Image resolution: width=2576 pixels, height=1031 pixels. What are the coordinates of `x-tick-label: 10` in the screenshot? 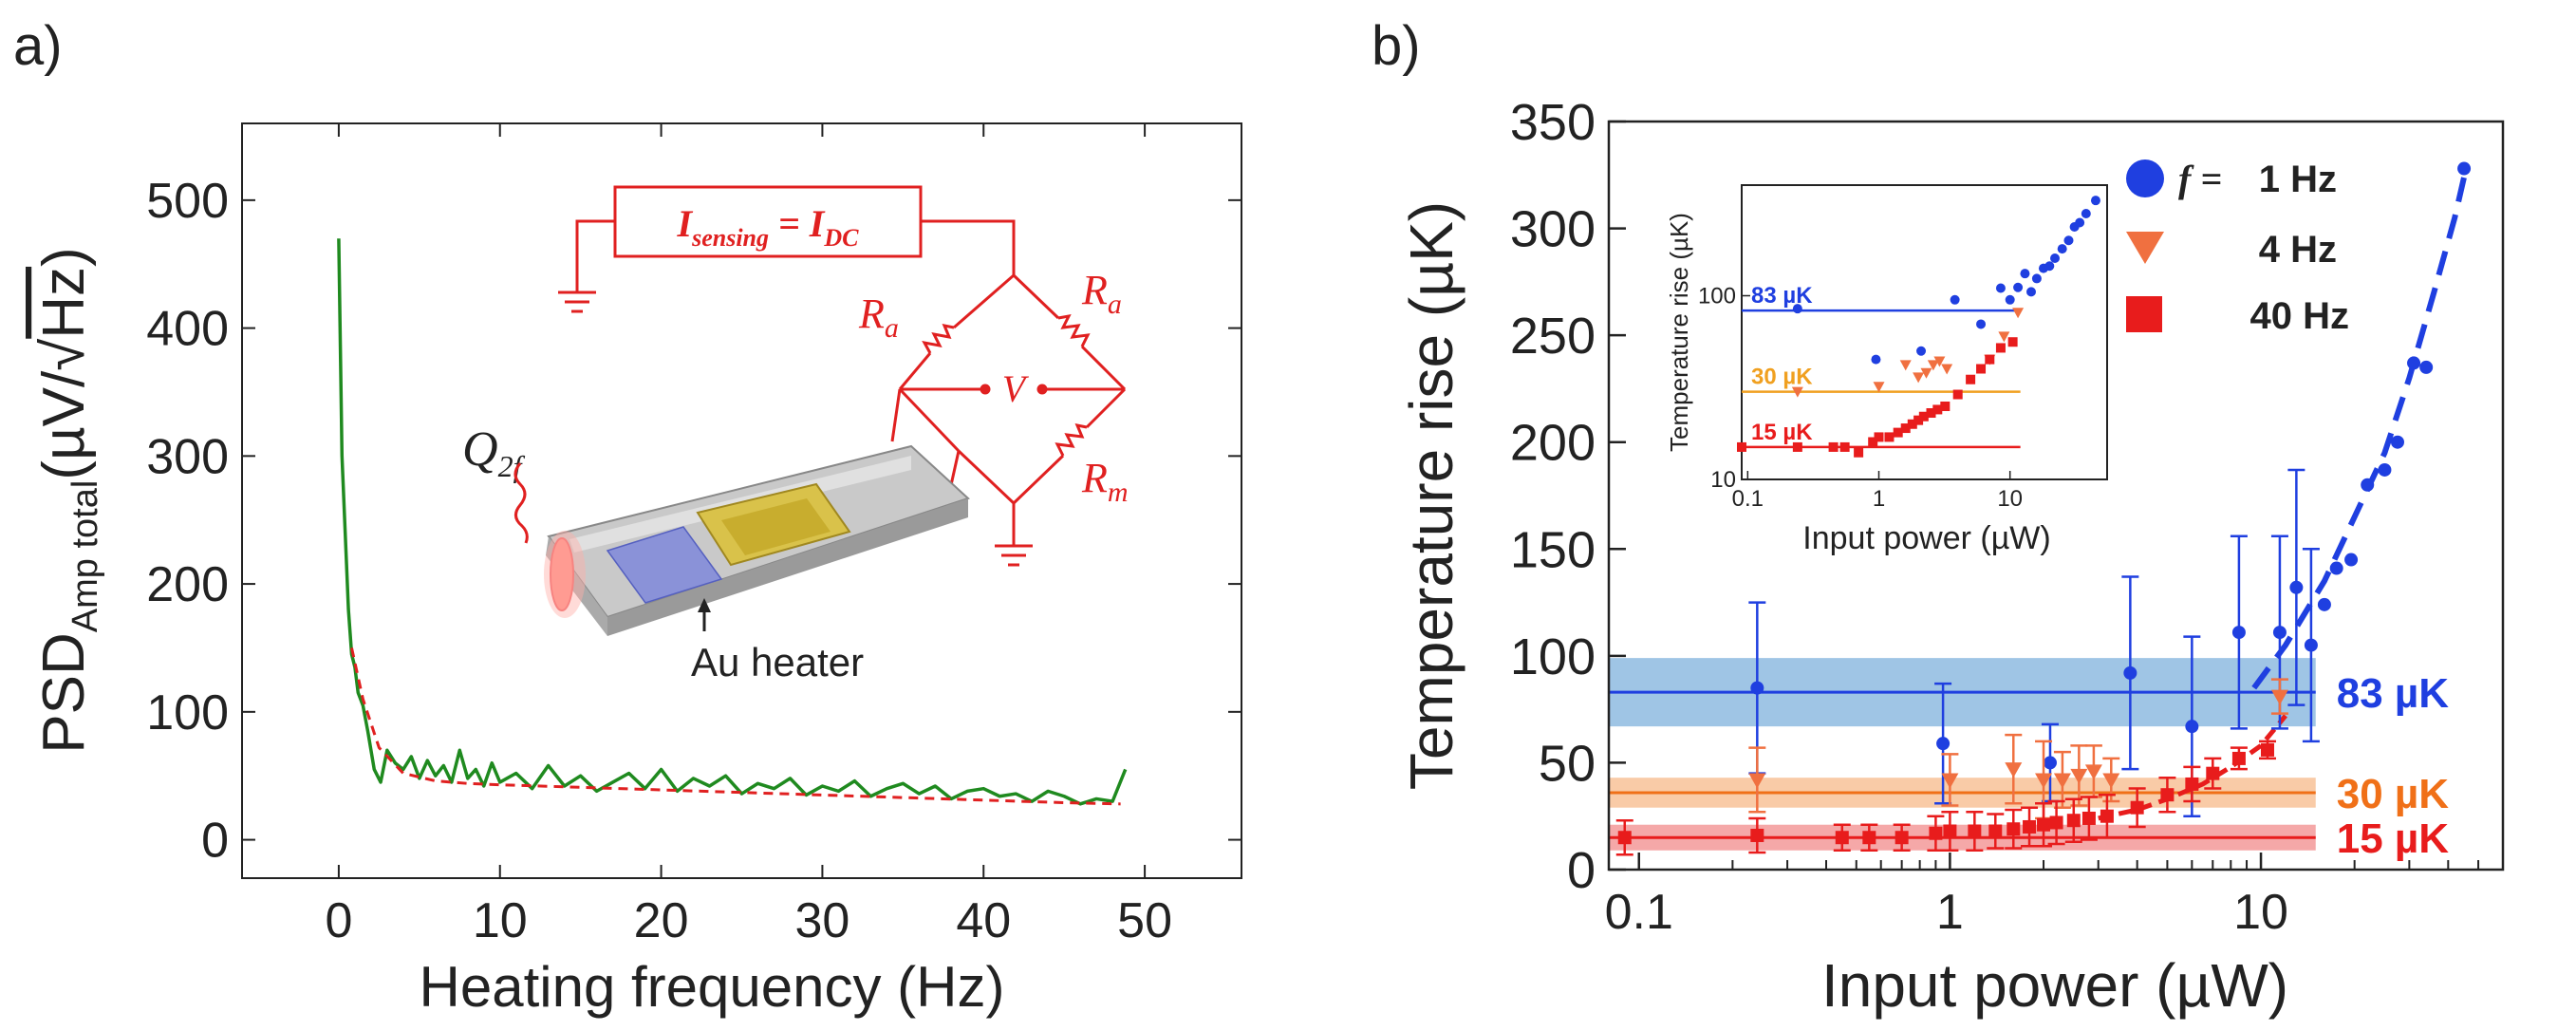 It's located at (2260, 913).